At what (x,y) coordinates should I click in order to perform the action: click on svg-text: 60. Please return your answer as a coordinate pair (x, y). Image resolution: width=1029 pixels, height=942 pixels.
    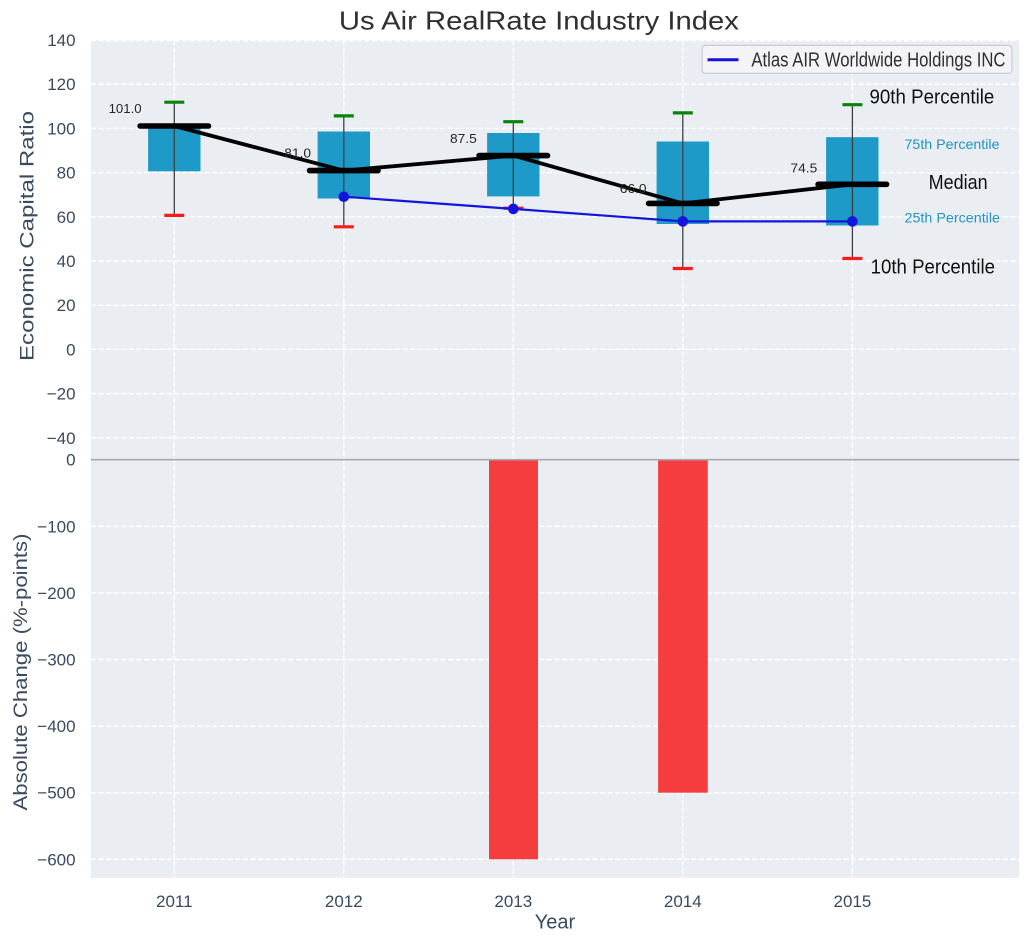
    Looking at the image, I should click on (66, 217).